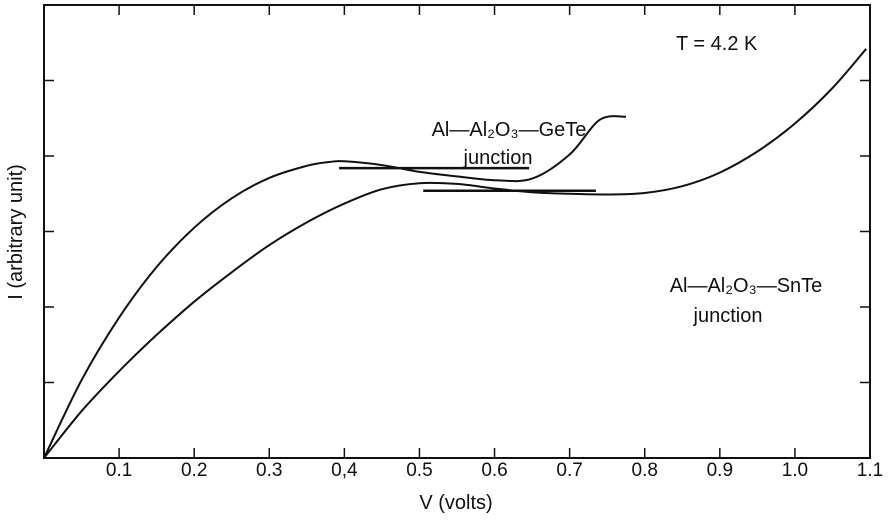 The image size is (891, 520). Describe the element at coordinates (194, 470) in the screenshot. I see `x-tick-label-1: 0.2` at that location.